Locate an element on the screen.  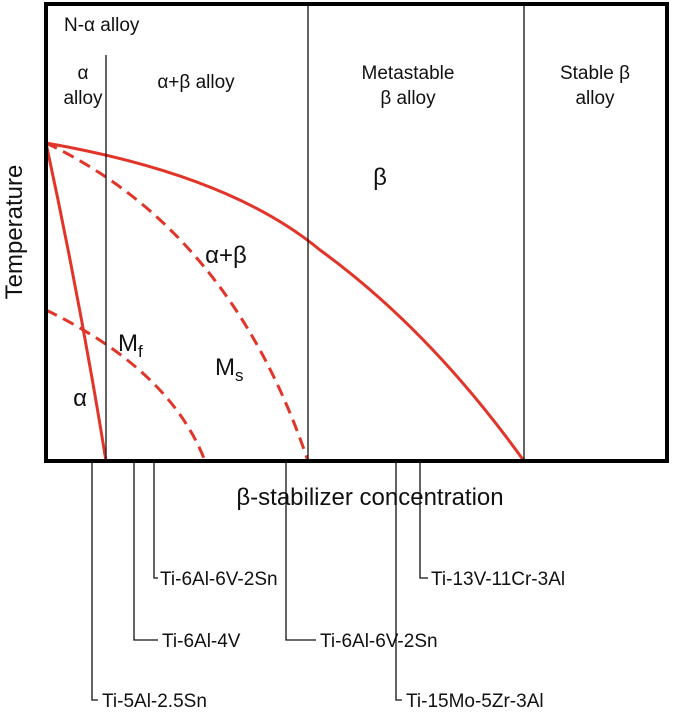
y-axis-label: Temperature is located at coordinates (14, 232).